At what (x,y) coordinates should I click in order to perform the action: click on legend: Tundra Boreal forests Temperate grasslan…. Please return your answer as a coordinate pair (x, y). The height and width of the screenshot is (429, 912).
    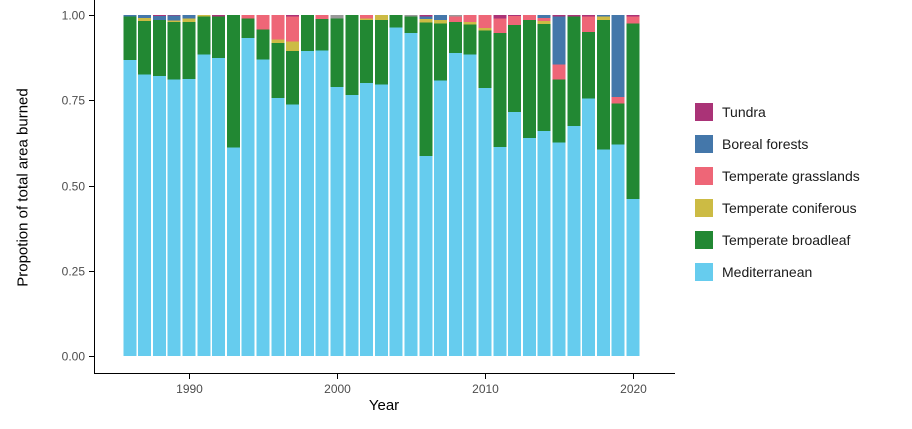
    Looking at the image, I should click on (802, 192).